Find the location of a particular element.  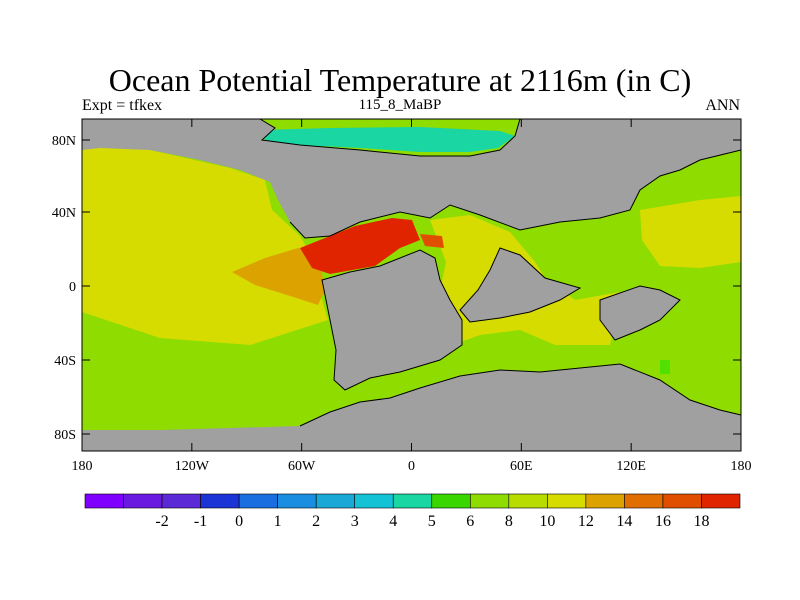

land-south-america is located at coordinates (392, 320).